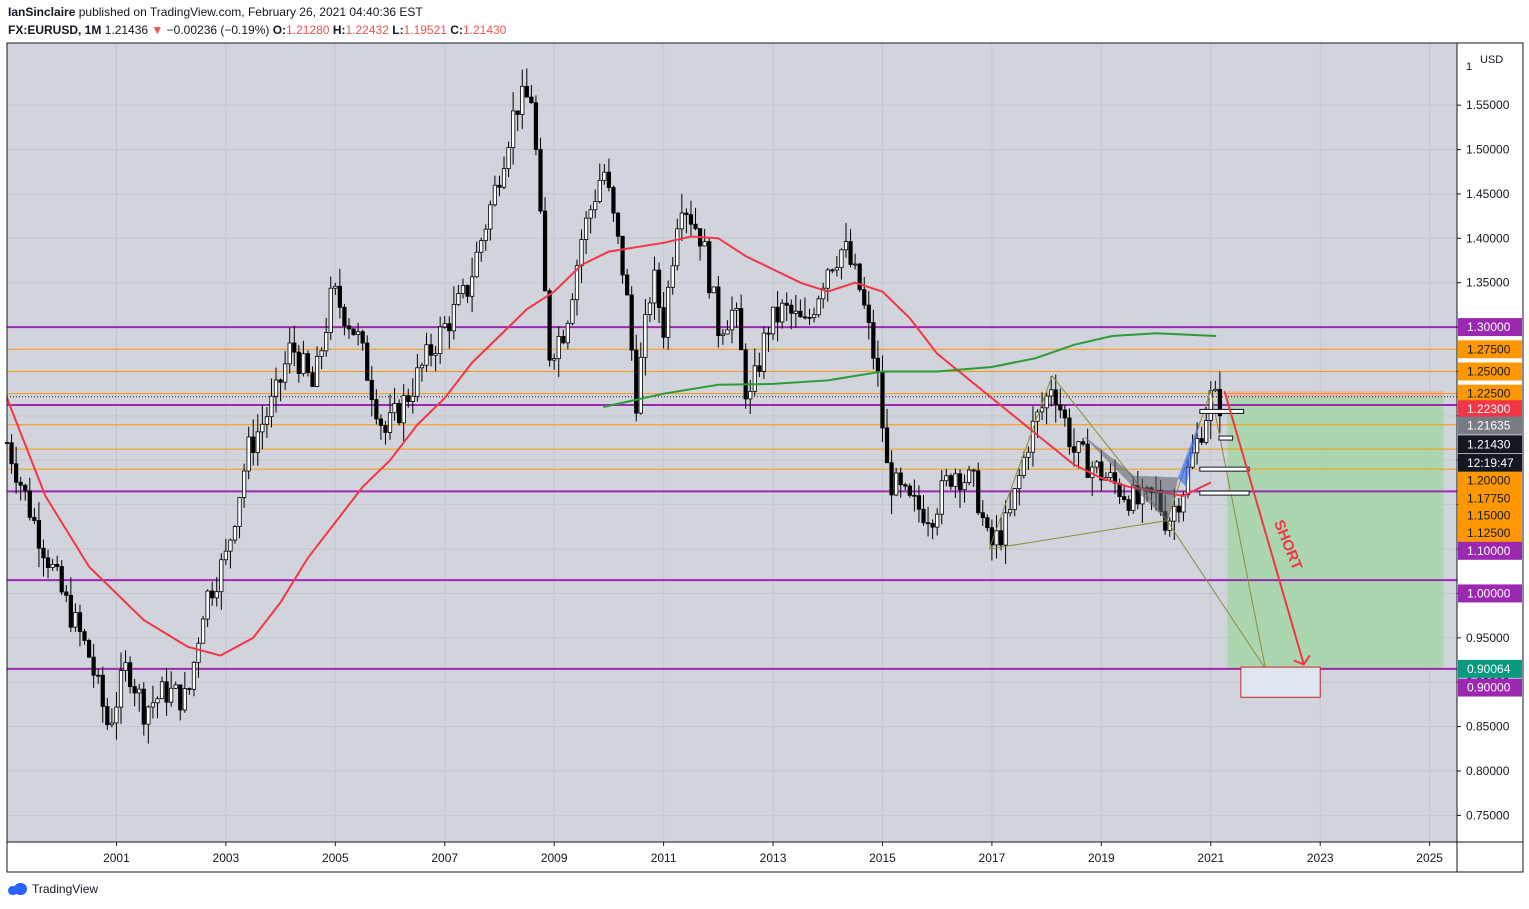 The height and width of the screenshot is (909, 1529). I want to click on time-tick-label: 2001, so click(116, 858).